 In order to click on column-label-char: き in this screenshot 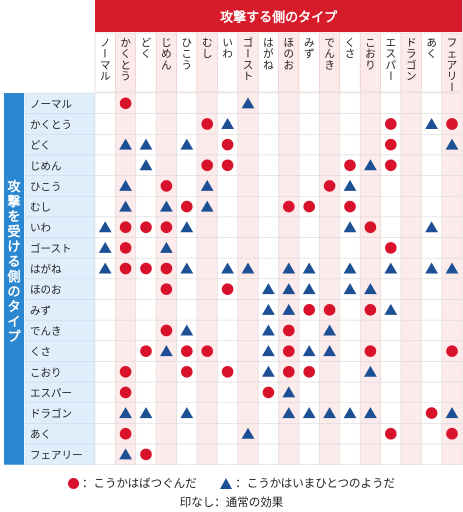, I will do `click(329, 65)`.